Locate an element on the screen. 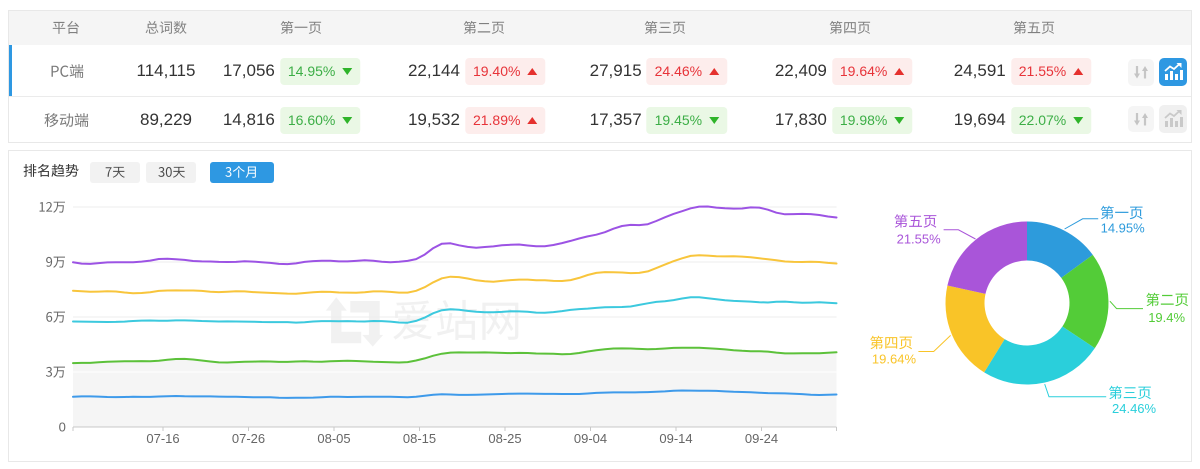 This screenshot has height=469, width=1200. svg-text: 14.95% is located at coordinates (1123, 227).